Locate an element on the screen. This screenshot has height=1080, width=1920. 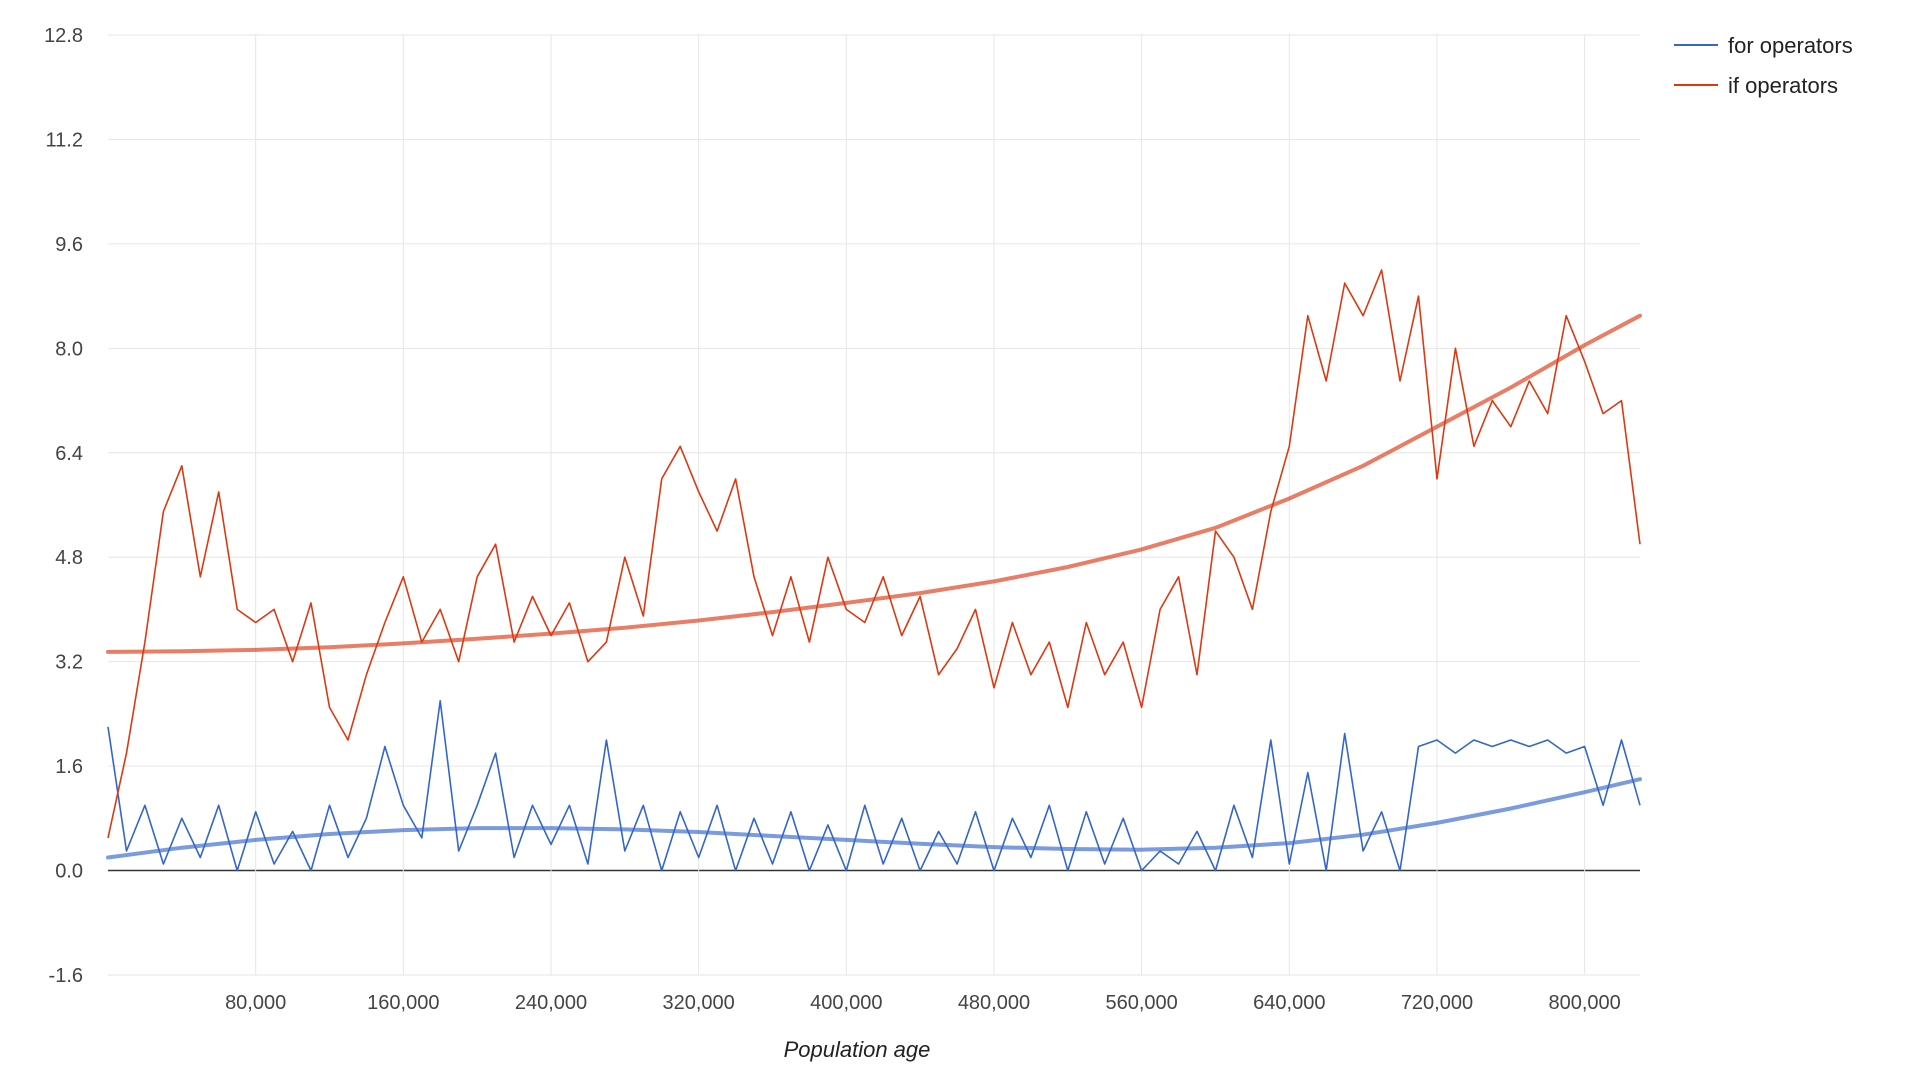
y-tick-label: 6.4 is located at coordinates (69, 454).